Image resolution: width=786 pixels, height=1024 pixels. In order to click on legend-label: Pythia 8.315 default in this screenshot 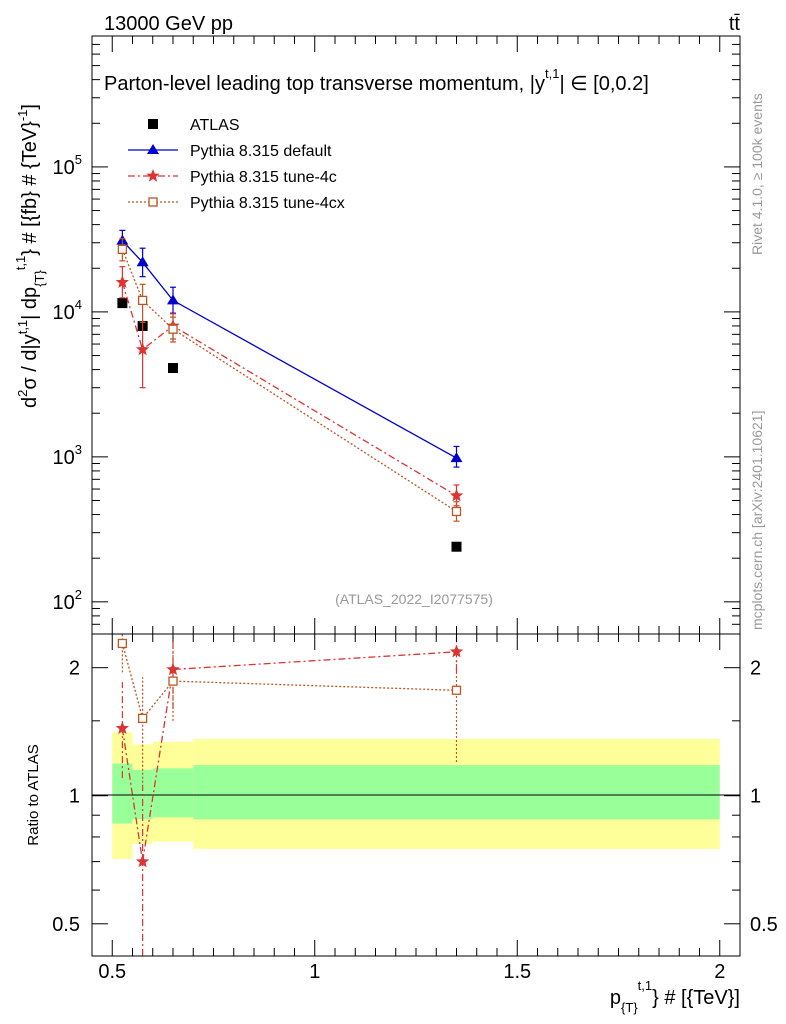, I will do `click(261, 151)`.